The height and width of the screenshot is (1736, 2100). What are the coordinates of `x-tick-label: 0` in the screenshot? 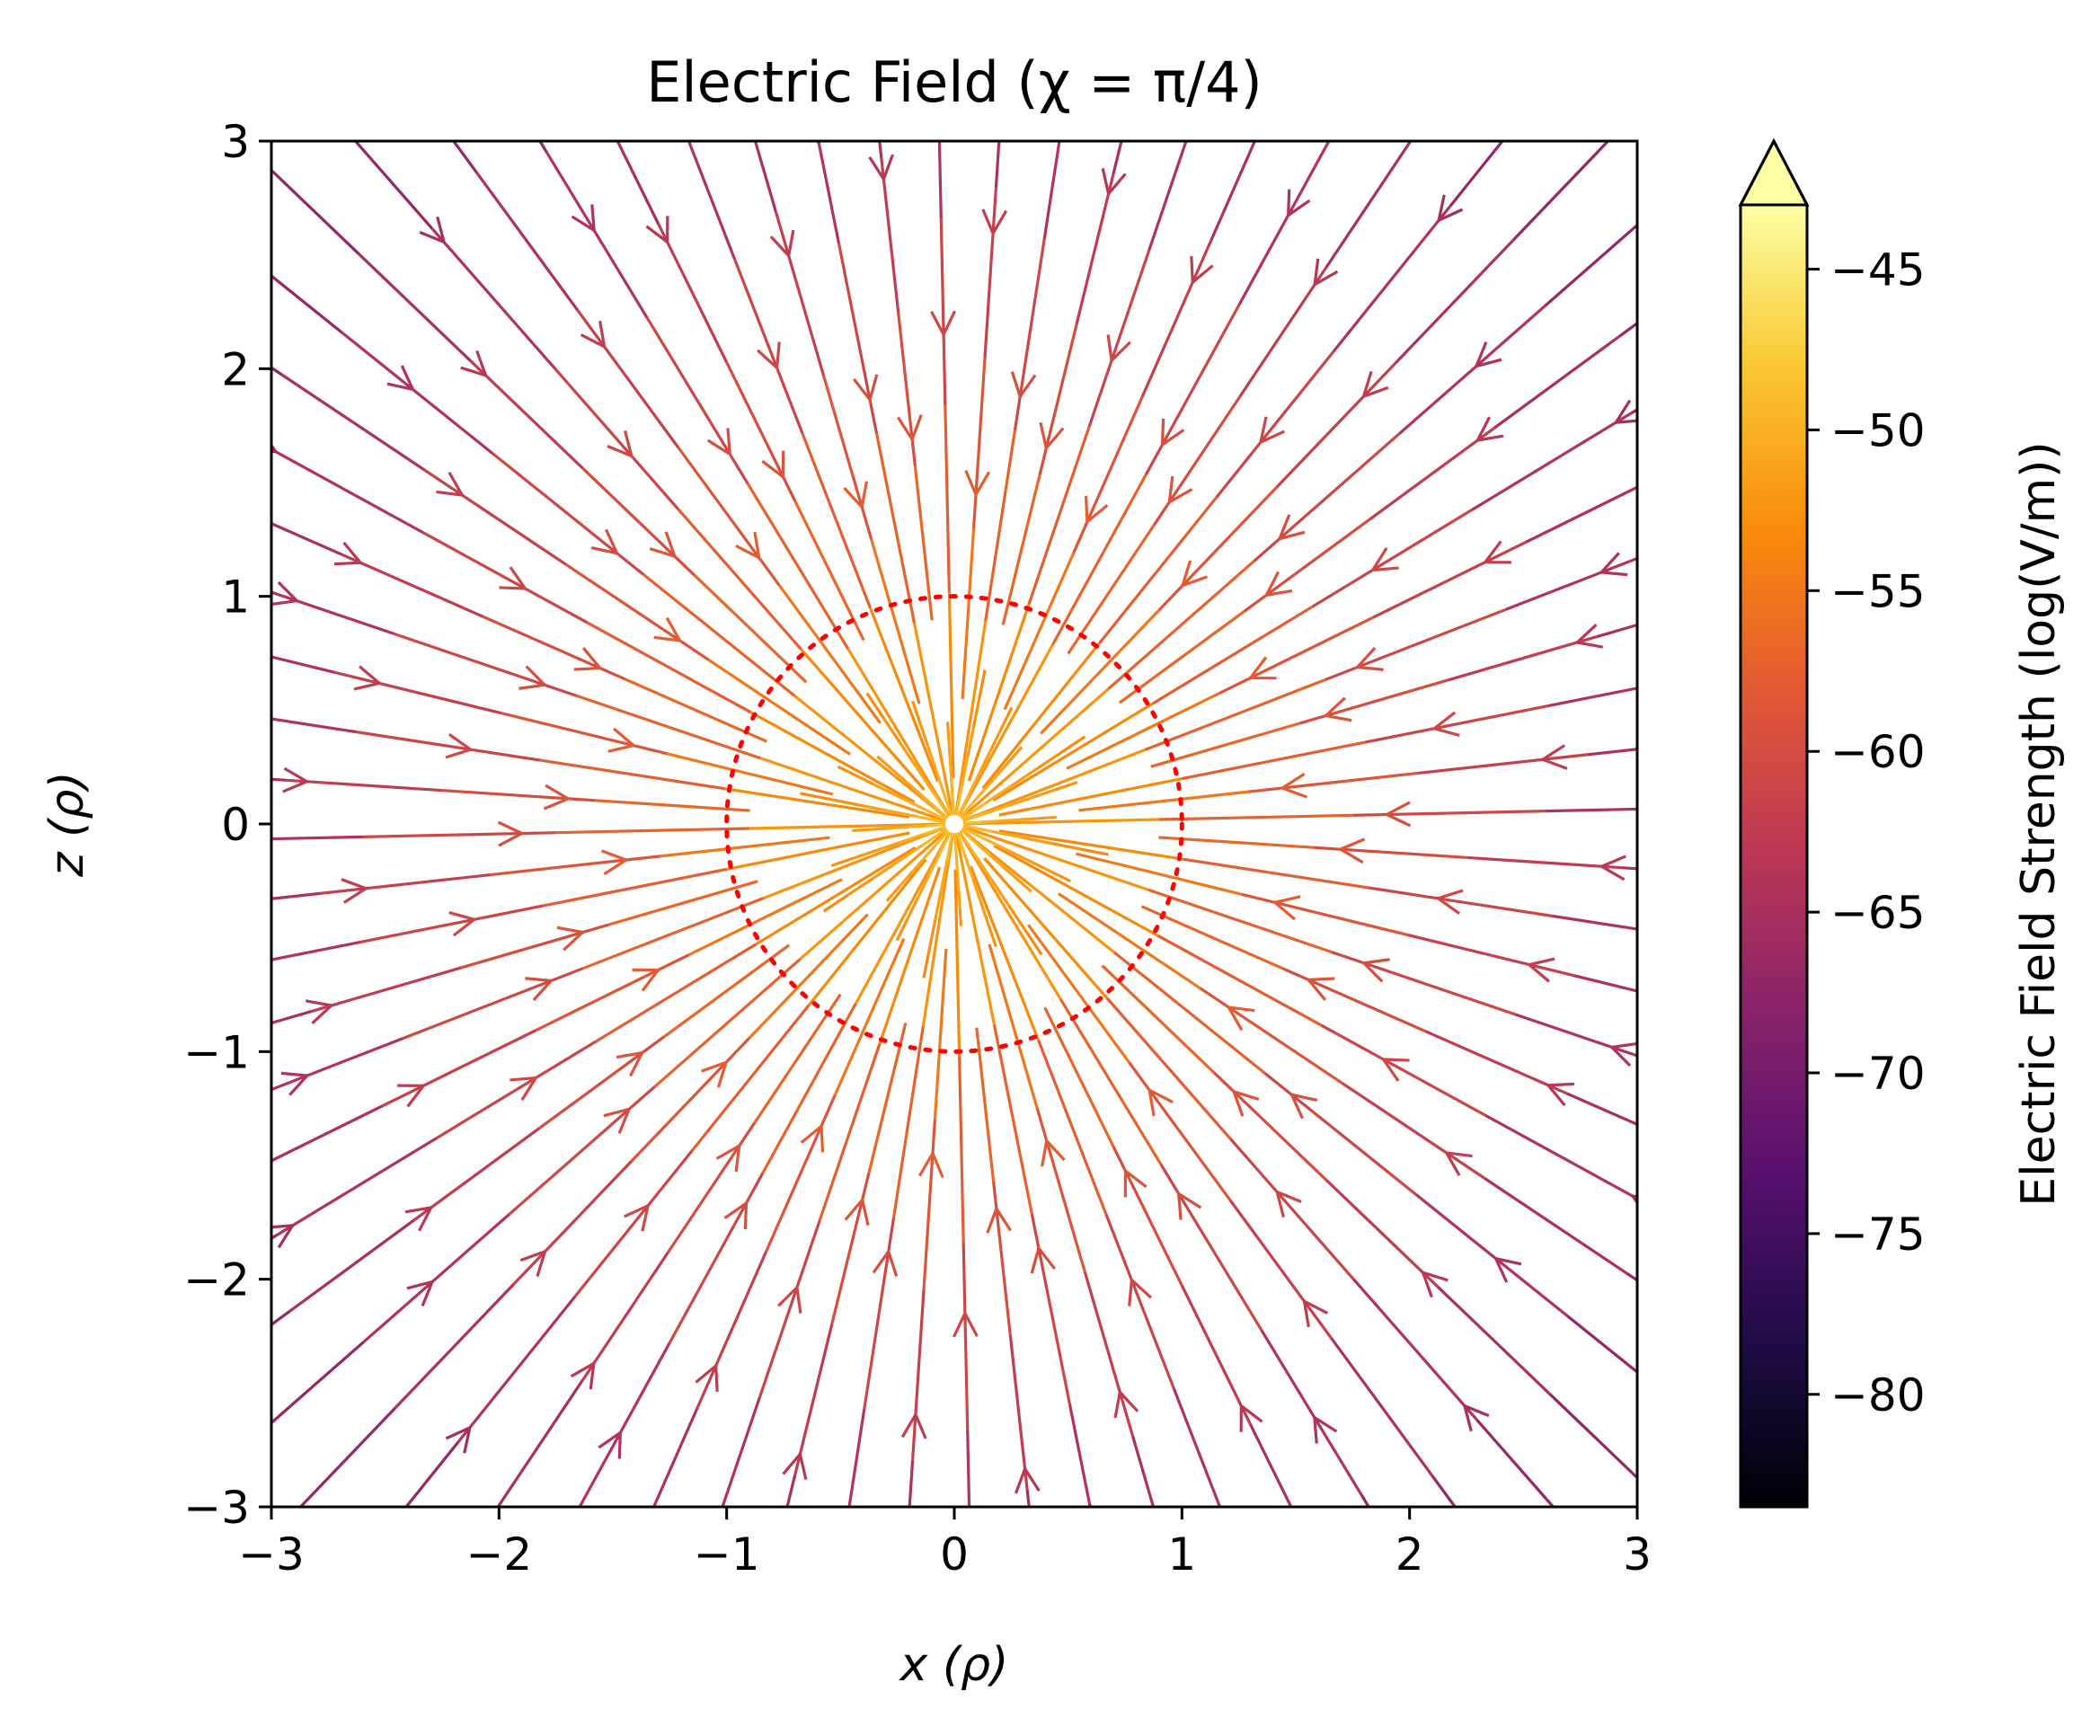 It's located at (954, 1554).